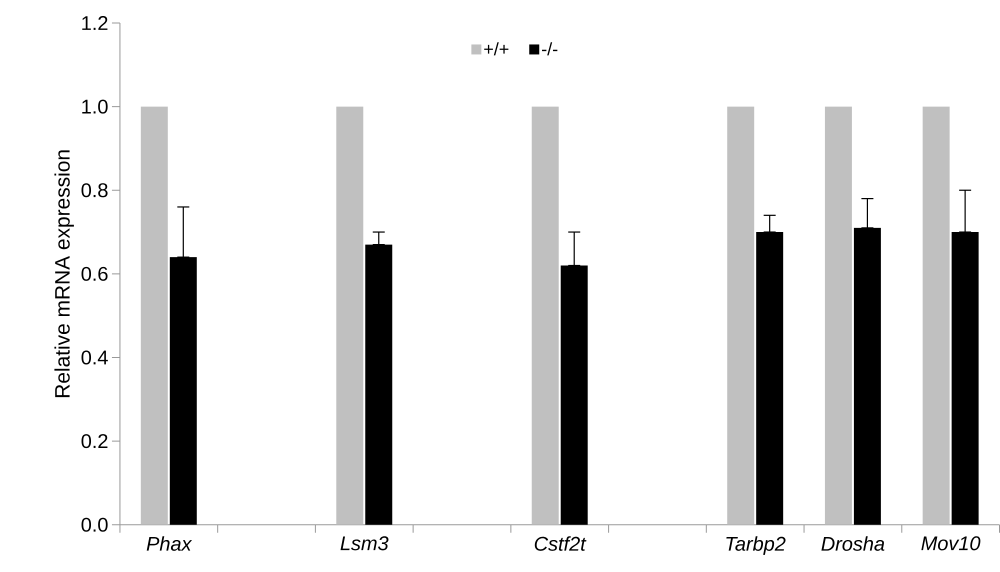 This screenshot has height=572, width=1000. Describe the element at coordinates (496, 49) in the screenshot. I see `legend-label: +/+` at that location.